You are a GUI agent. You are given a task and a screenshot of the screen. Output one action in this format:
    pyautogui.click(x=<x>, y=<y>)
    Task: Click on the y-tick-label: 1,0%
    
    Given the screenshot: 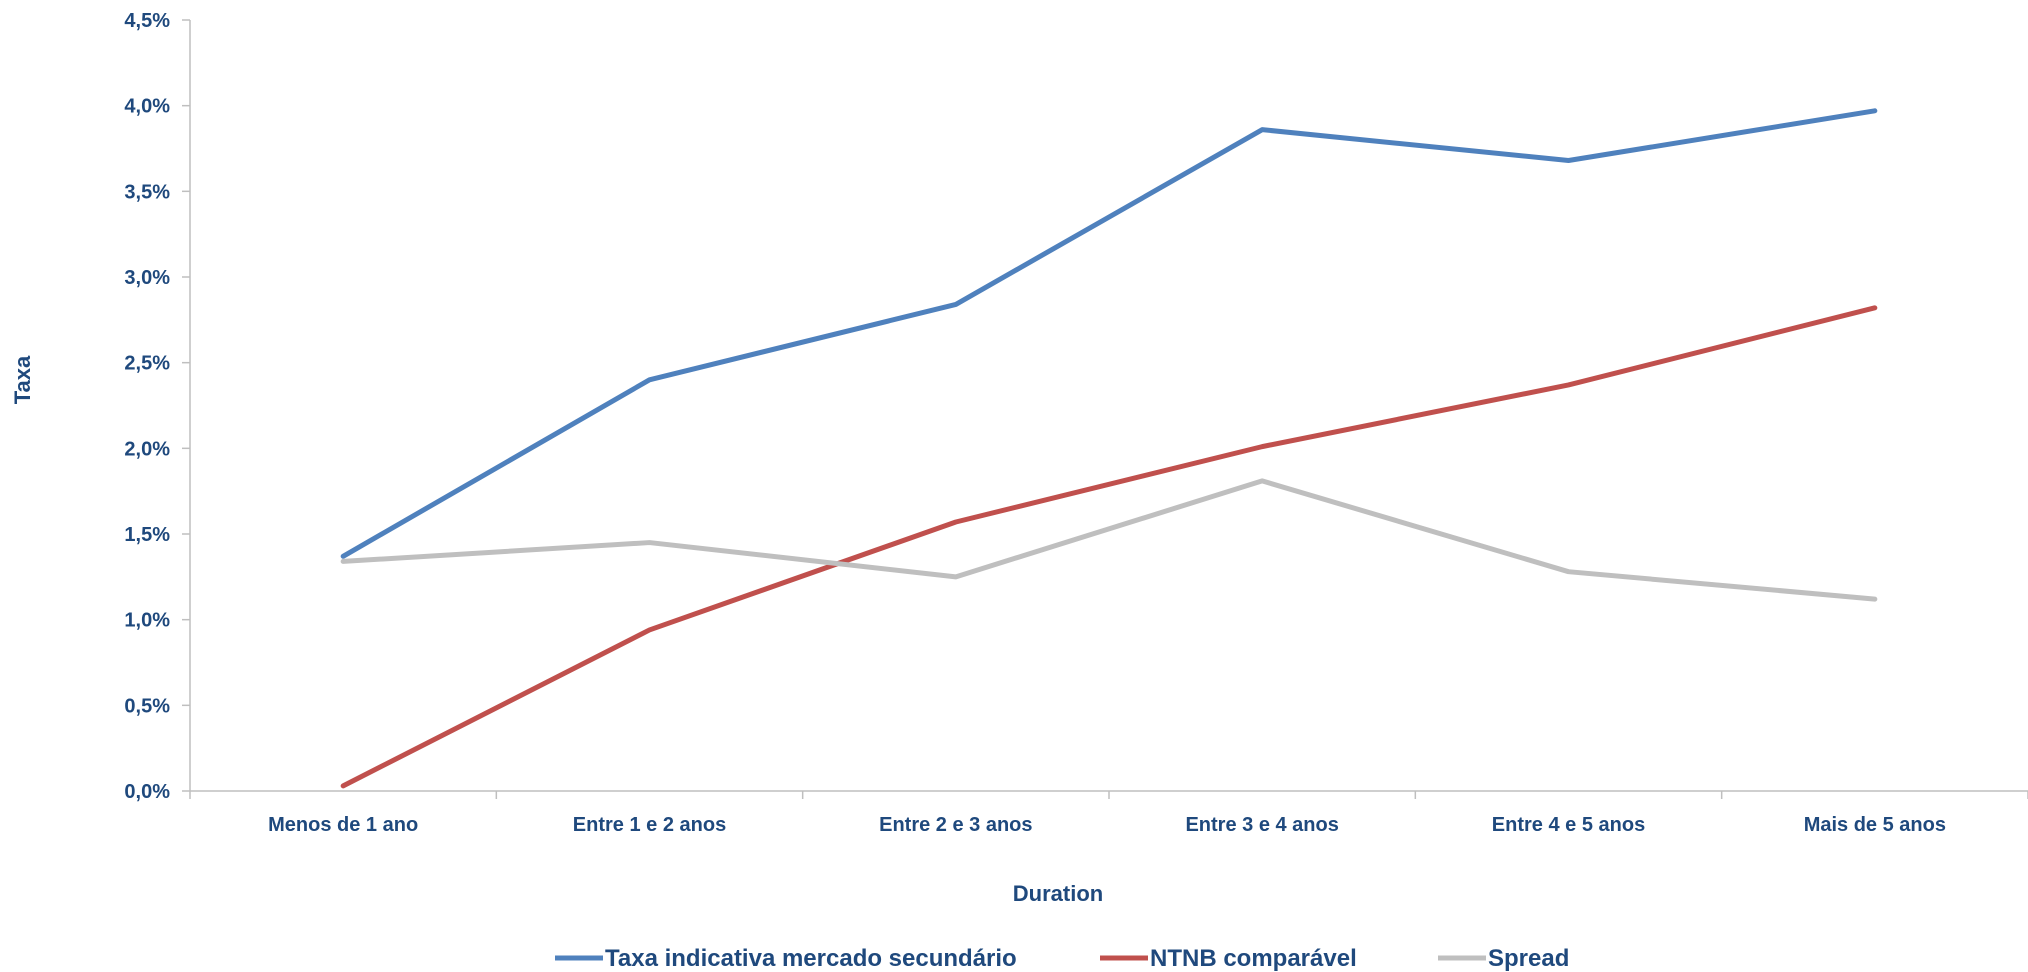 What is the action you would take?
    pyautogui.click(x=147, y=621)
    